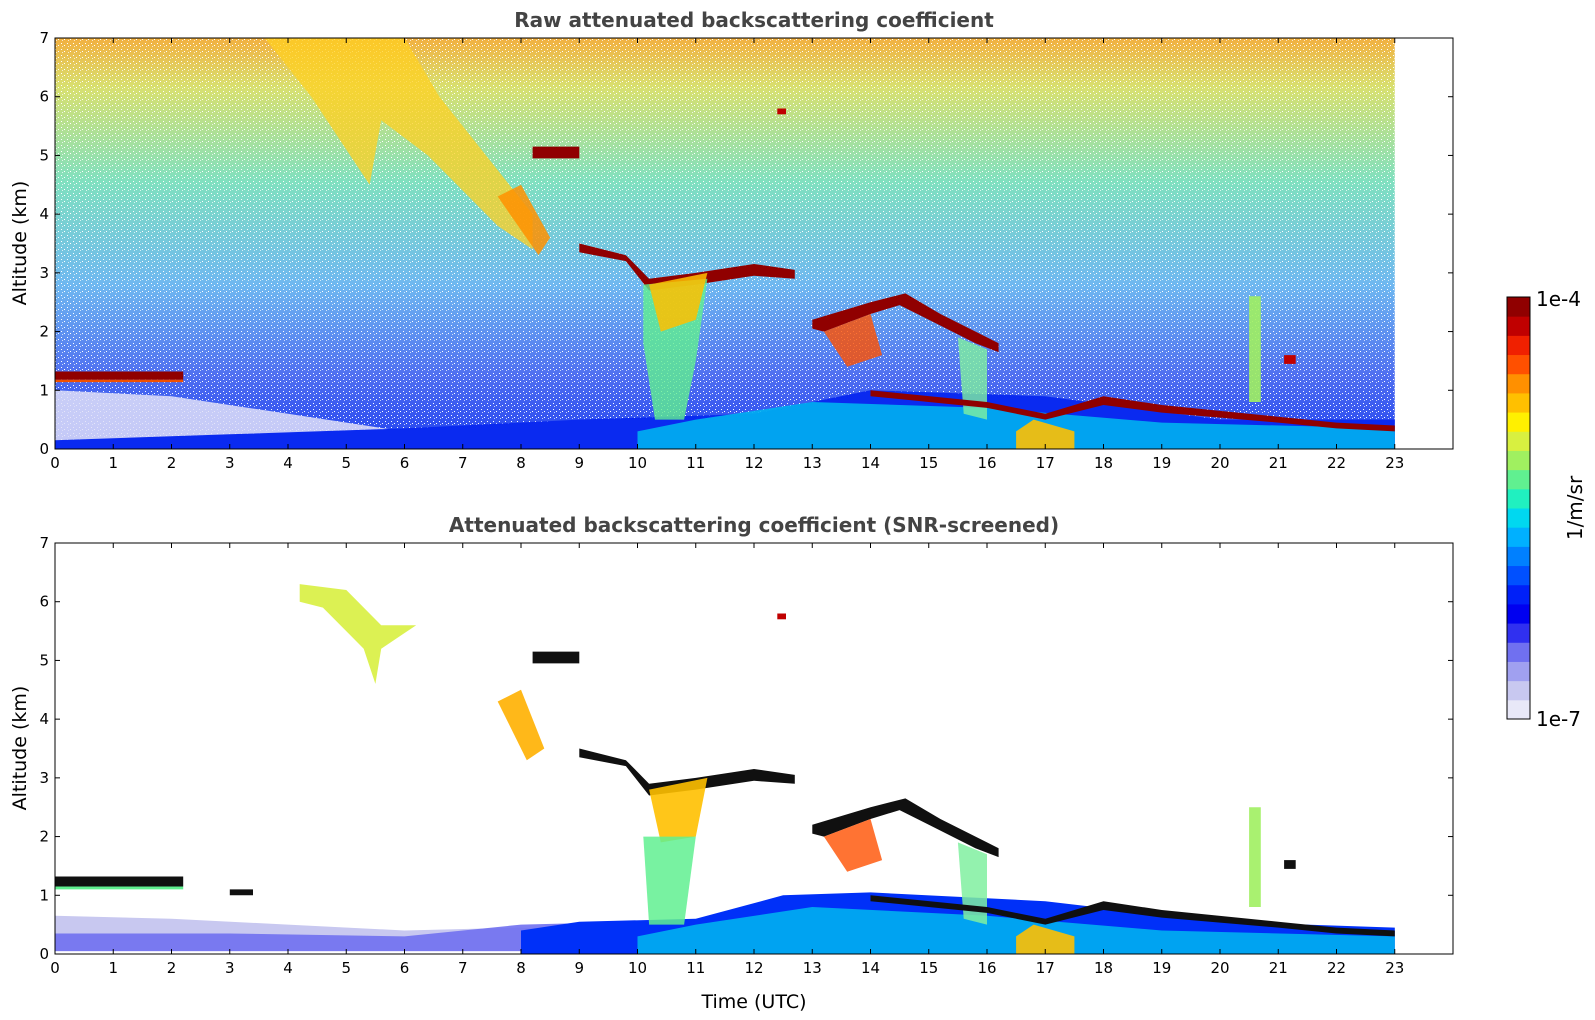 This screenshot has width=1595, height=1020. What do you see at coordinates (463, 463) in the screenshot?
I see `top-x-tick-label: 7` at bounding box center [463, 463].